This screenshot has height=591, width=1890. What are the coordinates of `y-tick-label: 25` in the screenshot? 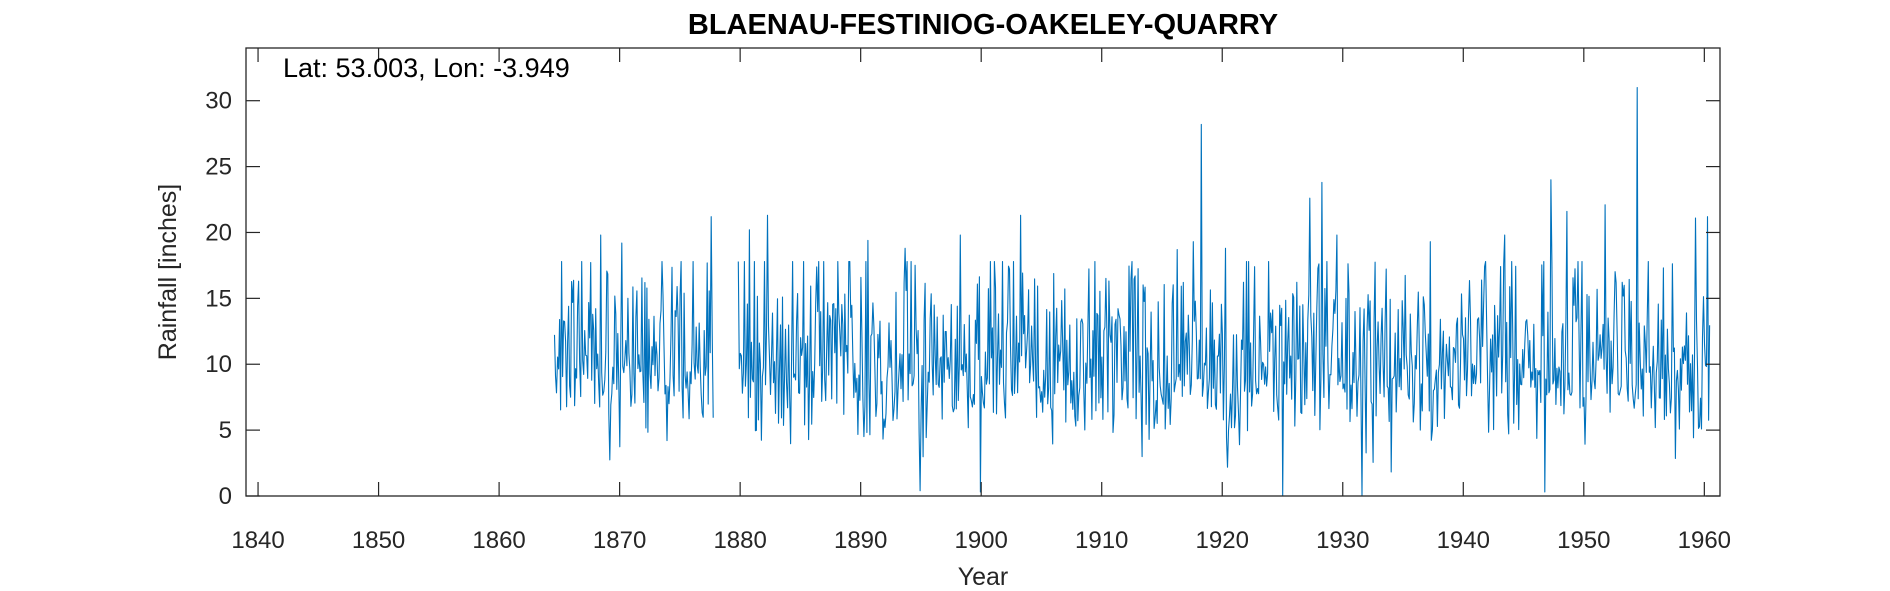 It's located at (218, 167).